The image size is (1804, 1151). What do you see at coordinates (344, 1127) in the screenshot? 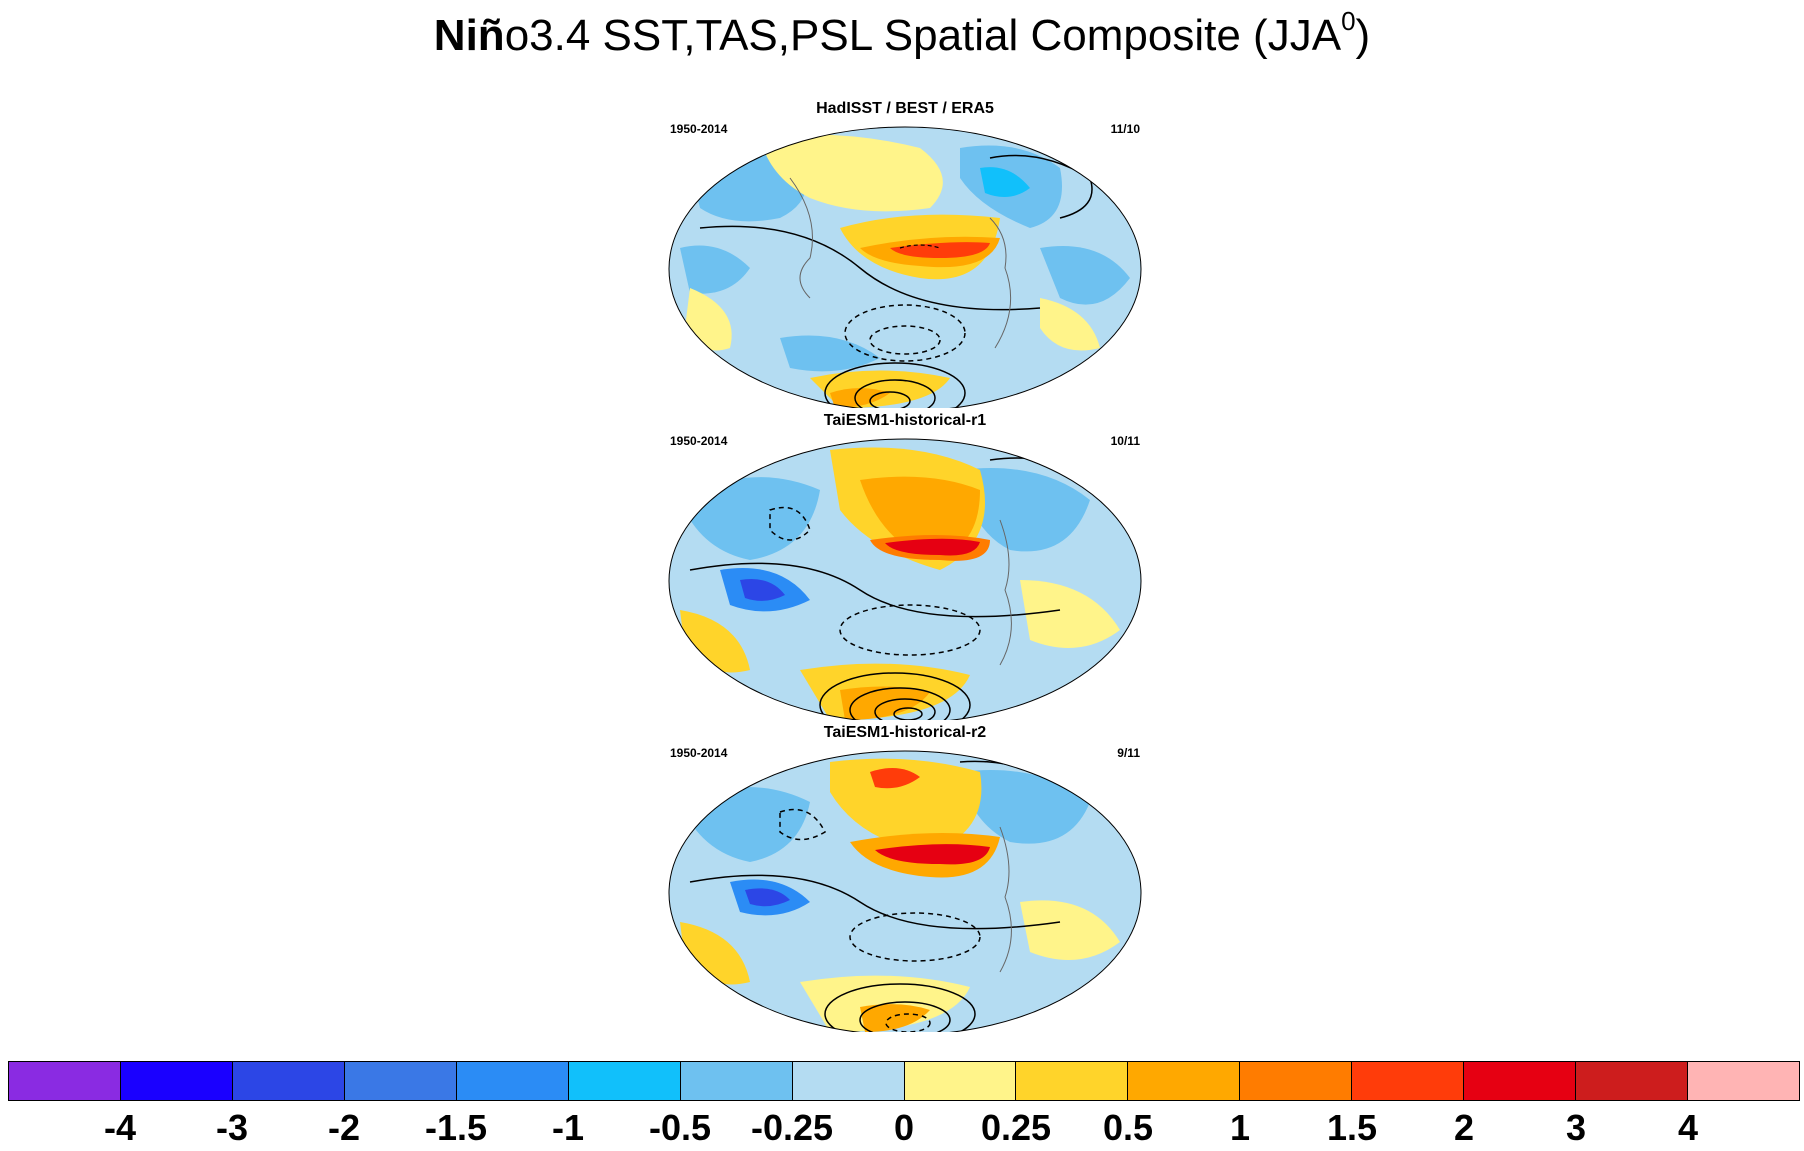
I see `colorbar-label: -2` at bounding box center [344, 1127].